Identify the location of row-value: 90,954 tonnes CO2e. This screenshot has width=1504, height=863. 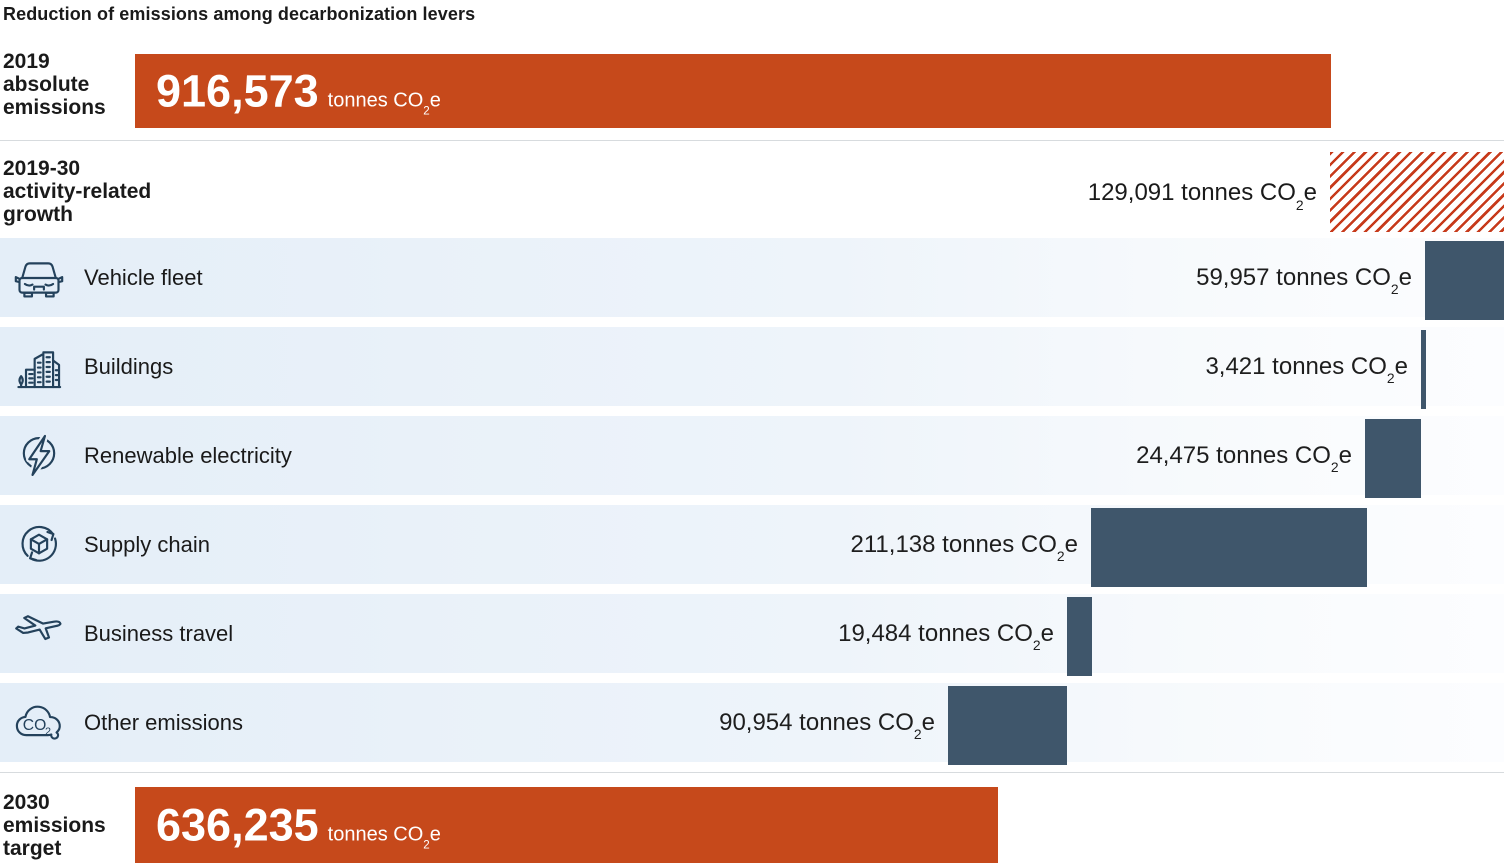
(827, 725).